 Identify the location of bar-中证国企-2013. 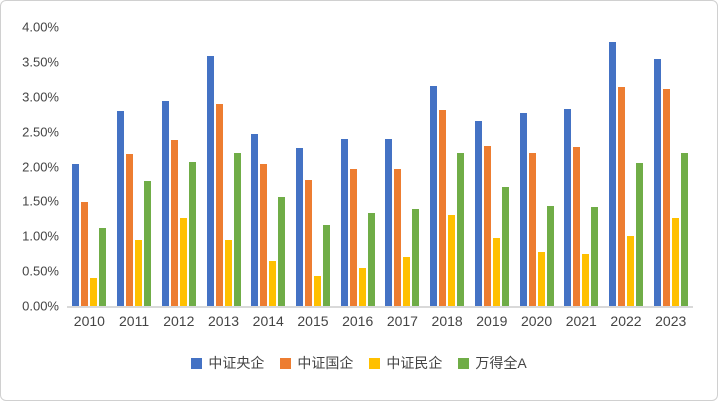
(219, 204).